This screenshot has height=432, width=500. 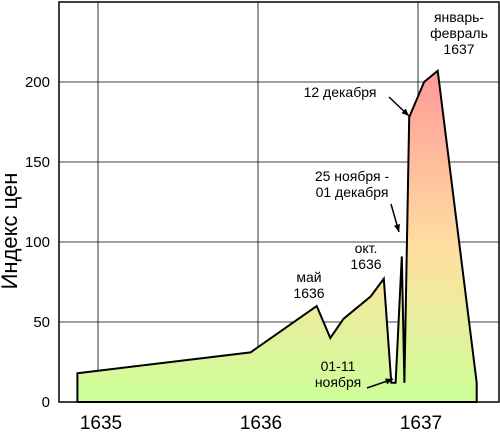 I want to click on y-tick-labels: 0 50 100 150 200, so click(x=37, y=242).